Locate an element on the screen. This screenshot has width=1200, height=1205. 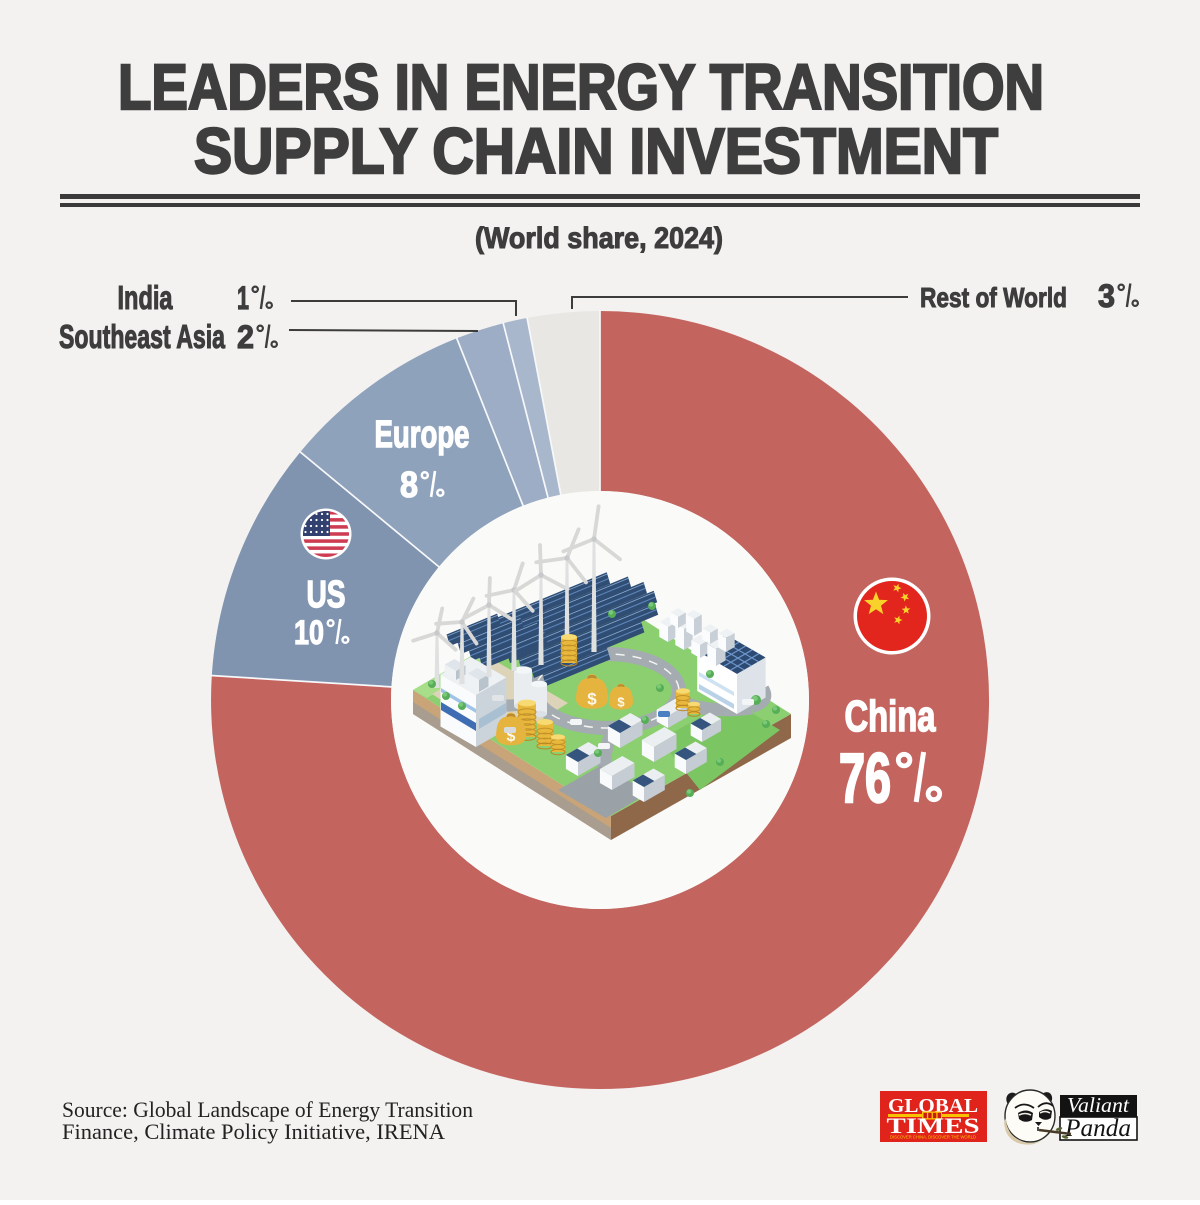
svg-text: Europe is located at coordinates (422, 435).